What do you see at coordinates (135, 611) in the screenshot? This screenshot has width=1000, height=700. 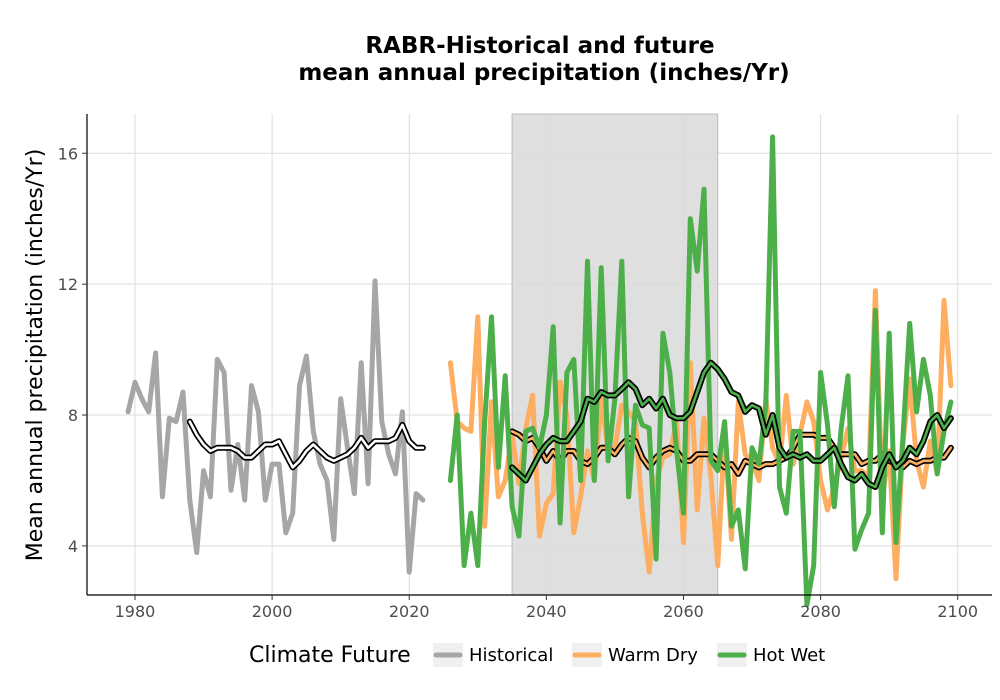 I see `x-tick-label: 1980` at bounding box center [135, 611].